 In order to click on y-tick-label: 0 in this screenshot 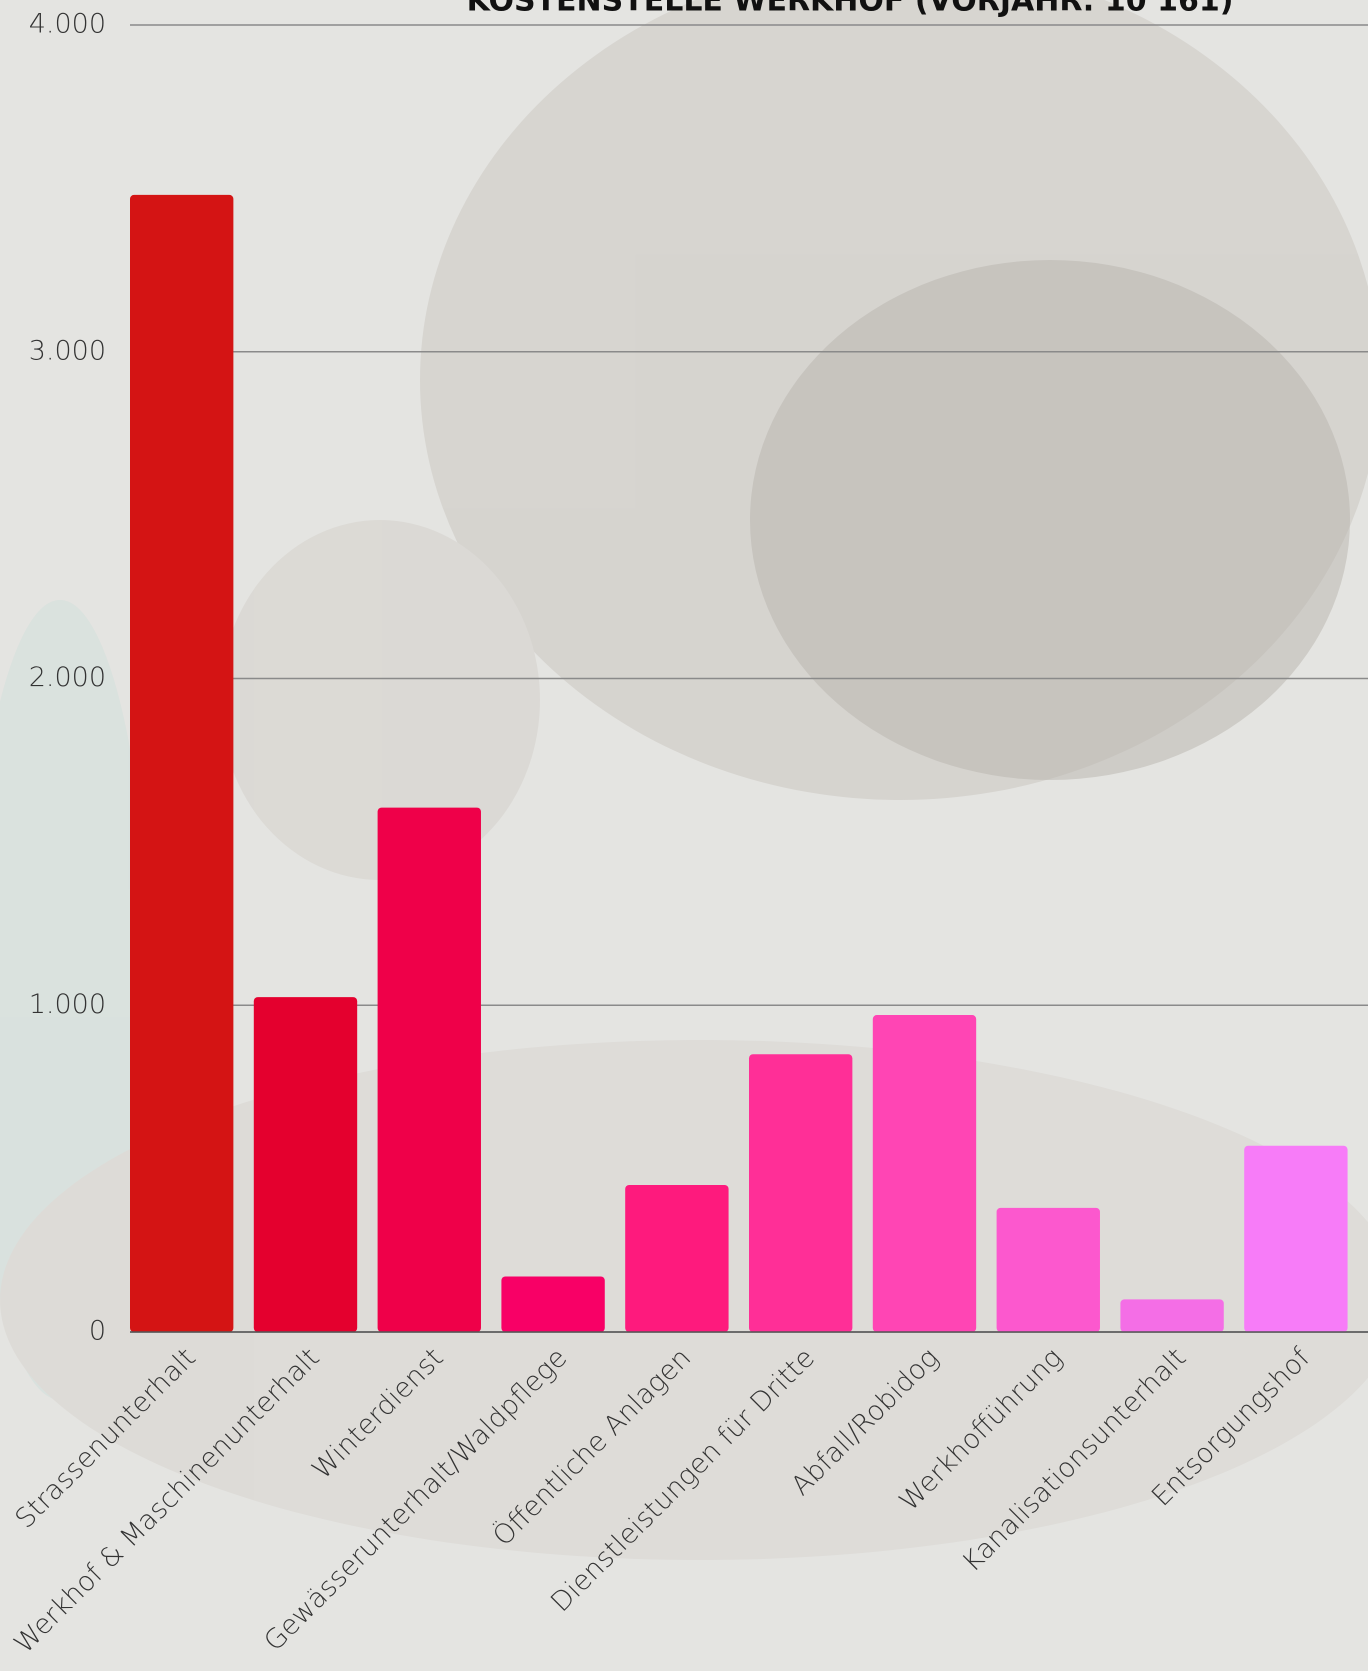, I will do `click(97, 1331)`.